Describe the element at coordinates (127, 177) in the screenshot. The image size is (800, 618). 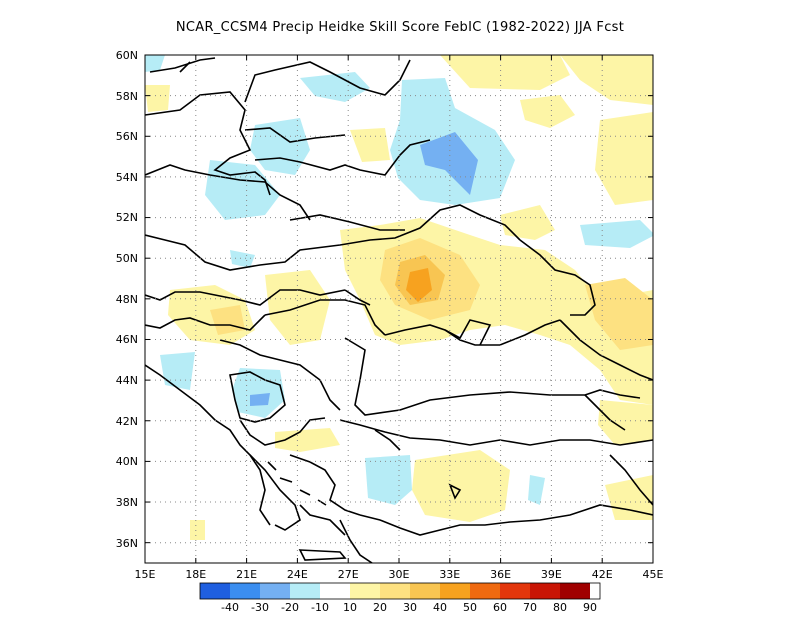
I see `lat-tick-label: 54N` at that location.